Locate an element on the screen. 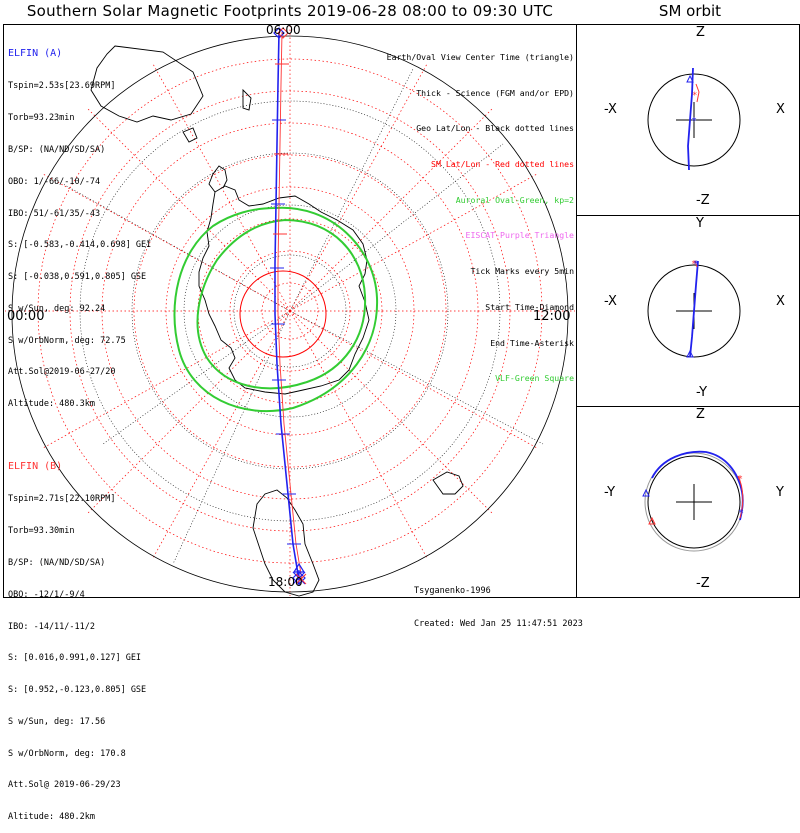  legend-item: Start Time-Diamond is located at coordinates (529, 306).